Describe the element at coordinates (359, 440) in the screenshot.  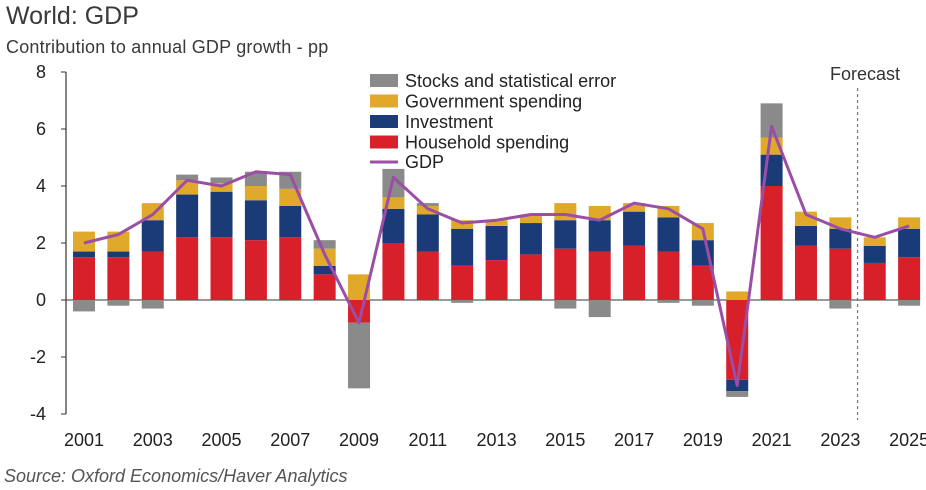
I see `x-tick-label: 2009` at that location.